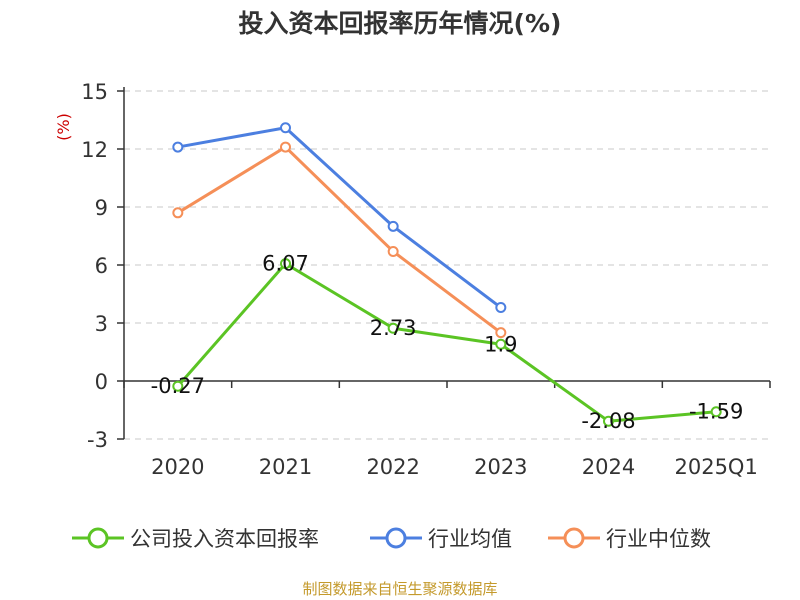 The height and width of the screenshot is (600, 800). I want to click on legend: 公司投入资本回报率 行业均值 行业中位数, so click(400, 538).